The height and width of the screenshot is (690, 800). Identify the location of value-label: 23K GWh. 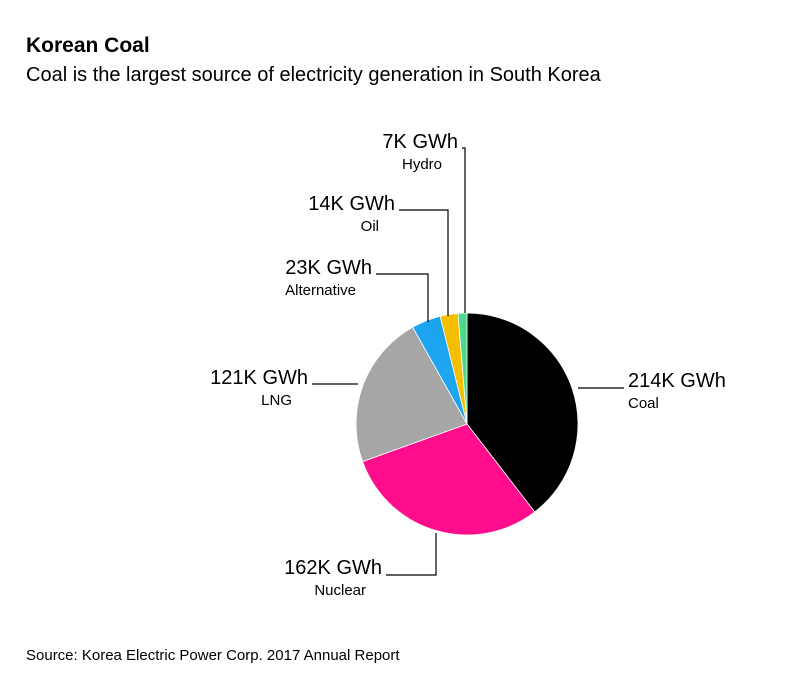
(328, 268).